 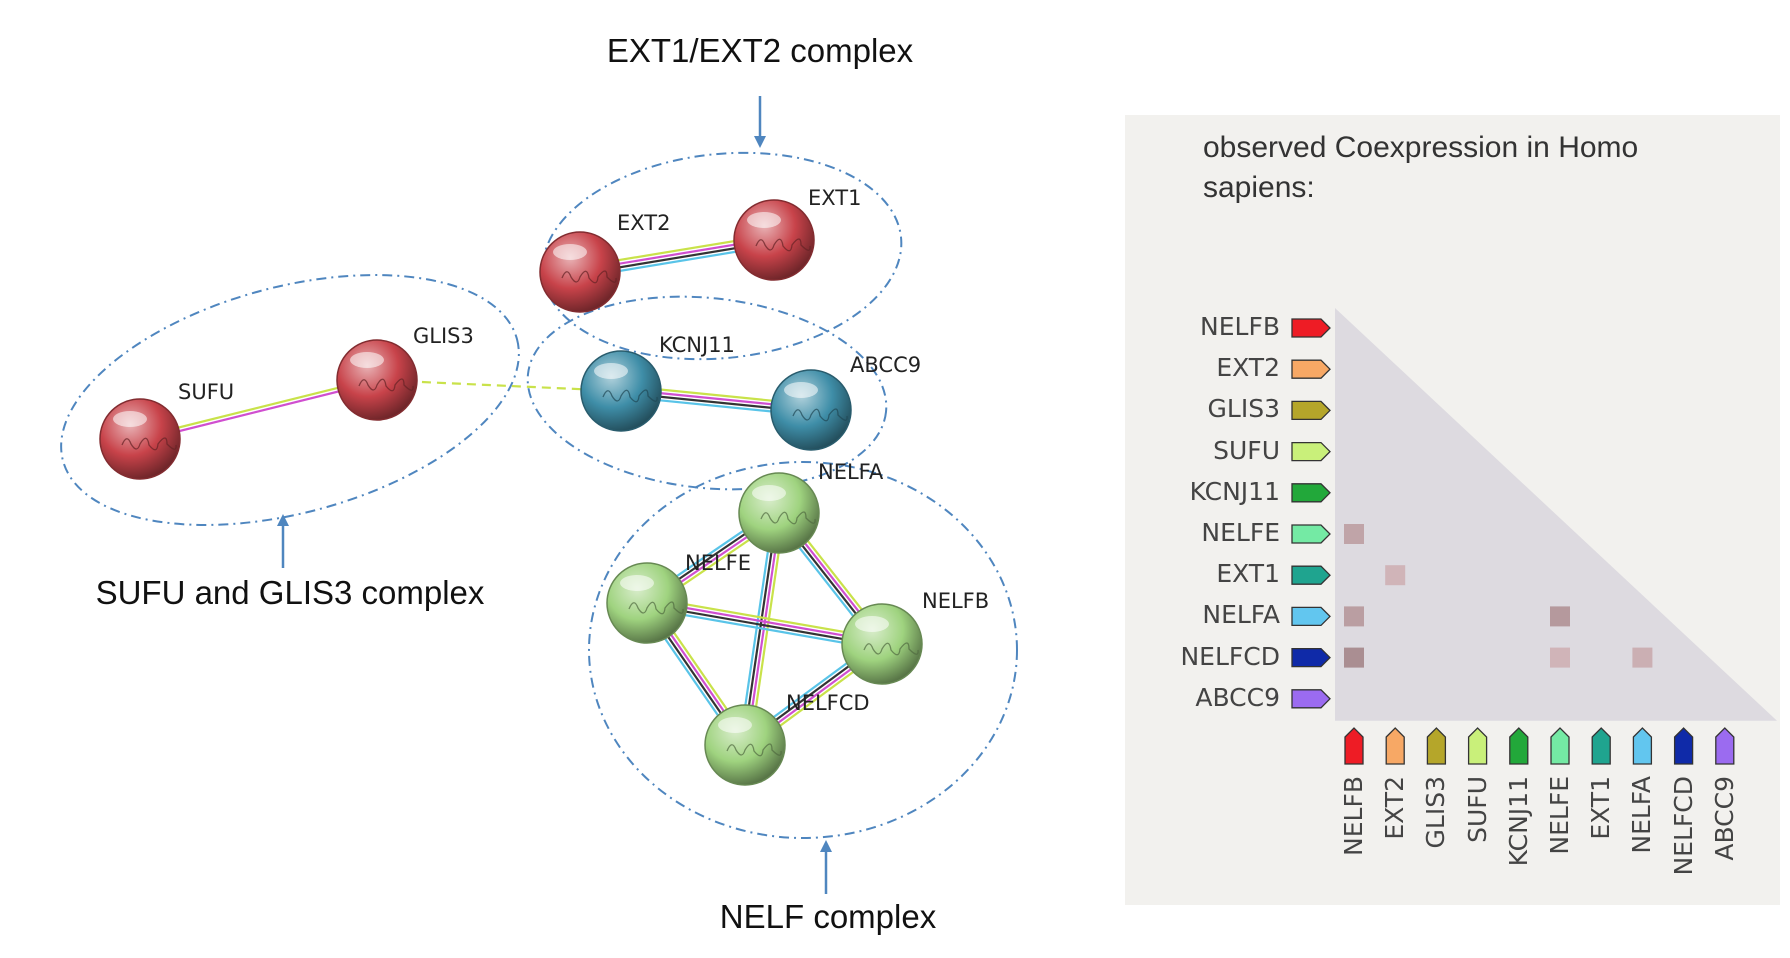 What do you see at coordinates (443, 336) in the screenshot?
I see `node-label-glis3: GLIS3` at bounding box center [443, 336].